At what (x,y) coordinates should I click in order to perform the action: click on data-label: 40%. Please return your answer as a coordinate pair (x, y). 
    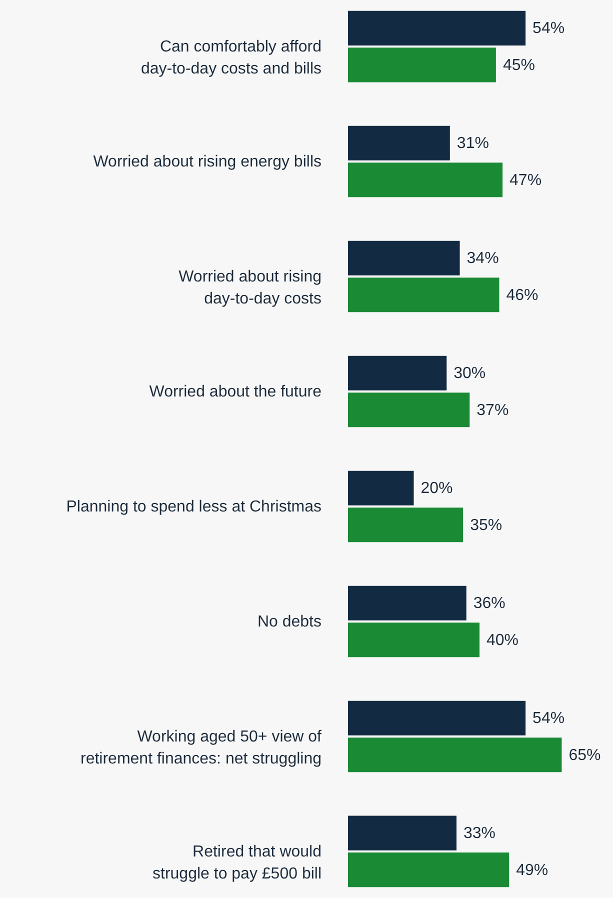
    Looking at the image, I should click on (502, 640).